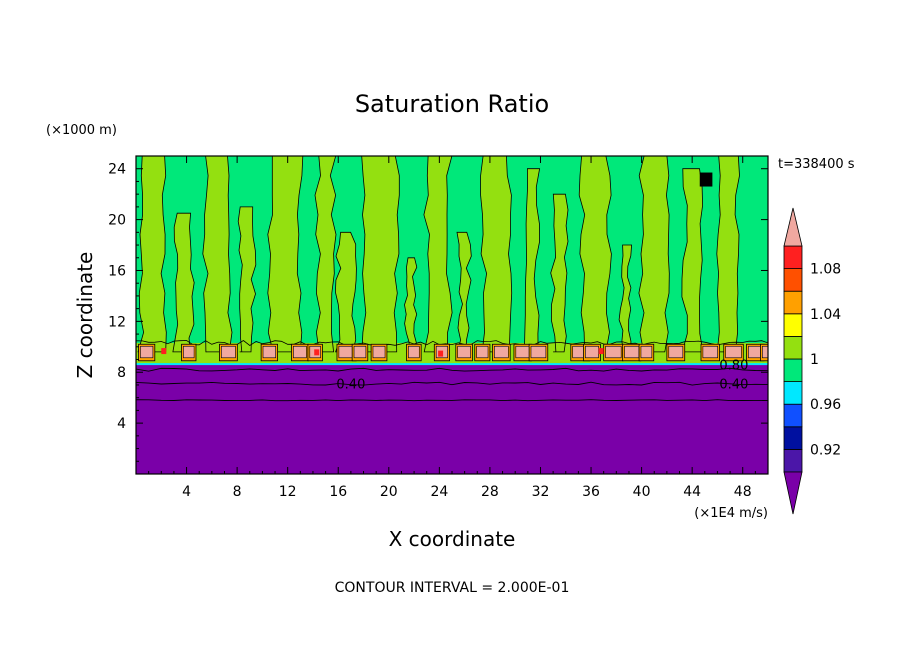 This screenshot has height=654, width=904. I want to click on x-tick-label: 40, so click(642, 492).